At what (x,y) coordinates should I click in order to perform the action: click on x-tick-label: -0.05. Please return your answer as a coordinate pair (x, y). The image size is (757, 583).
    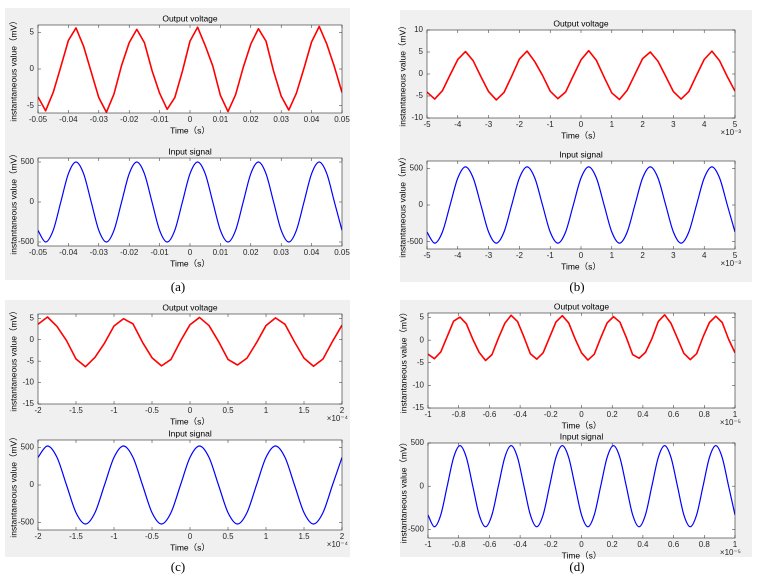
    Looking at the image, I should click on (38, 119).